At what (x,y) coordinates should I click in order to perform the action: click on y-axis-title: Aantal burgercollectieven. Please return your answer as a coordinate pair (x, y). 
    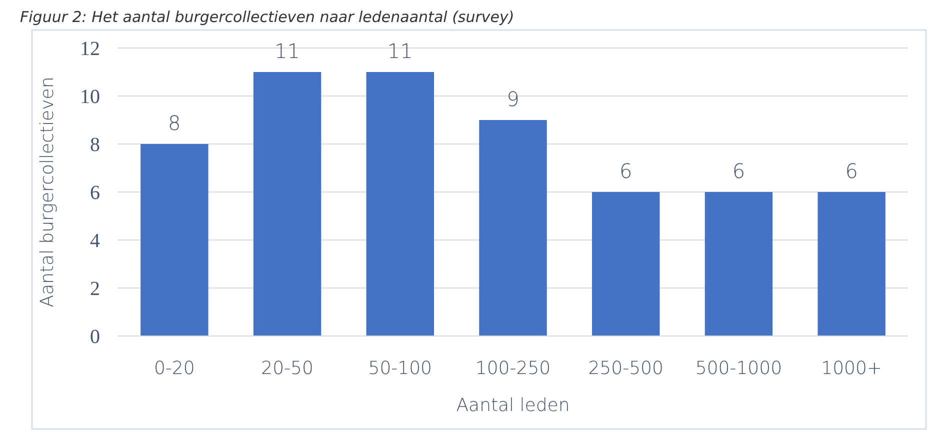
    Looking at the image, I should click on (47, 192).